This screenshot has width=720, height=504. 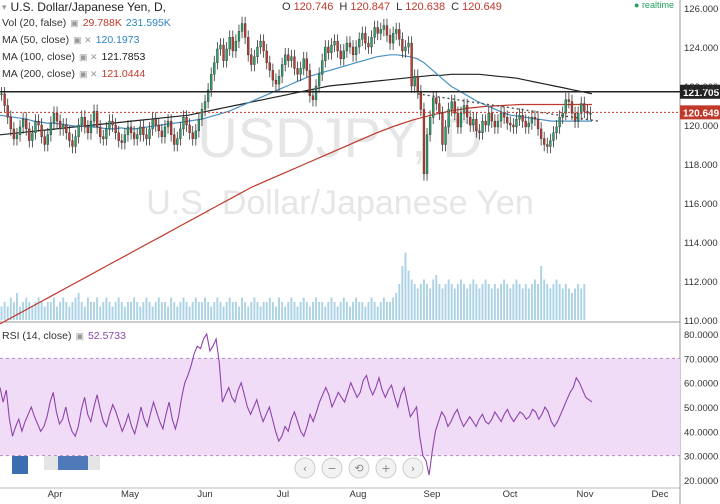 I want to click on scroll-controls: ‹ − ⟲ + ›, so click(x=359, y=468).